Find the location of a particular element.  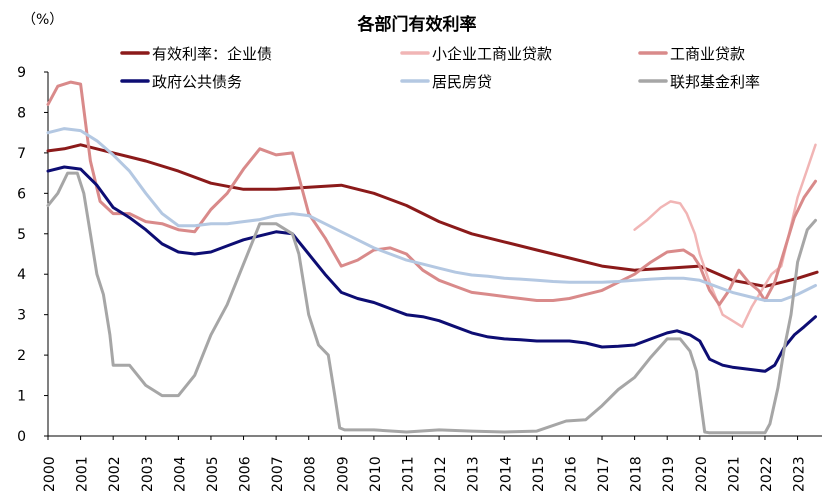

x-tick-label: 2000 is located at coordinates (50, 474).